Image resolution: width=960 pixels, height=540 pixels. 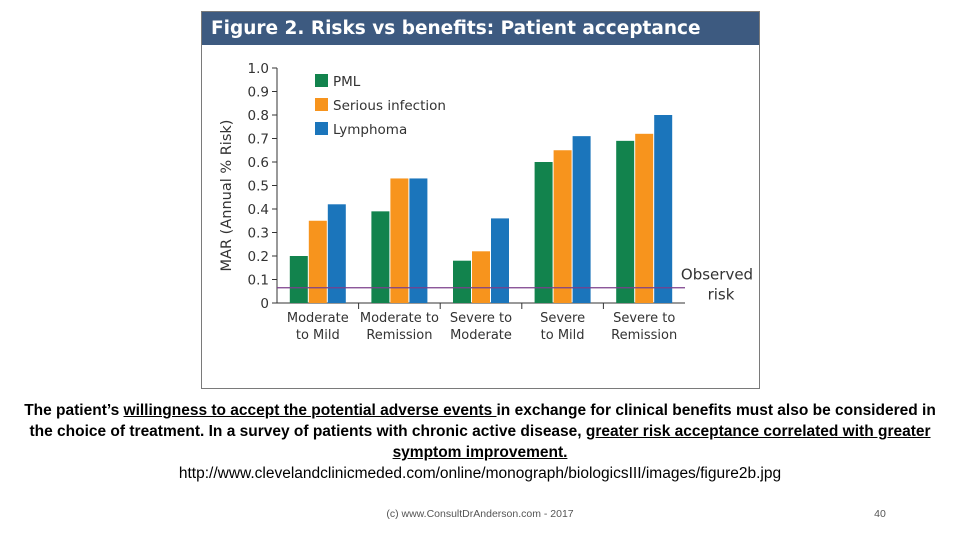 What do you see at coordinates (264, 304) in the screenshot?
I see `y-tick-label: 0` at bounding box center [264, 304].